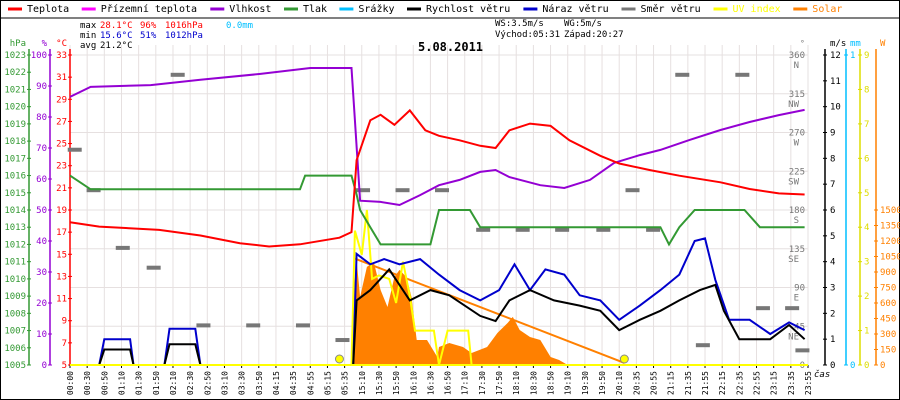 The image size is (900, 400). Describe the element at coordinates (827, 9) in the screenshot. I see `legend-item-9: Solar` at that location.